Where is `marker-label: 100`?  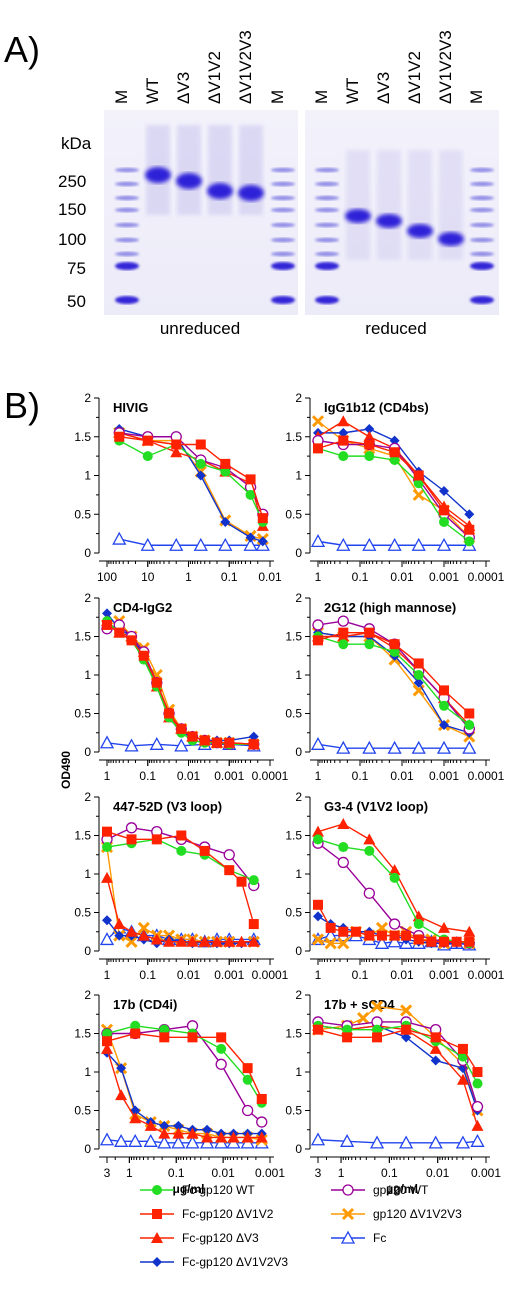
marker-label: 100 is located at coordinates (72, 239).